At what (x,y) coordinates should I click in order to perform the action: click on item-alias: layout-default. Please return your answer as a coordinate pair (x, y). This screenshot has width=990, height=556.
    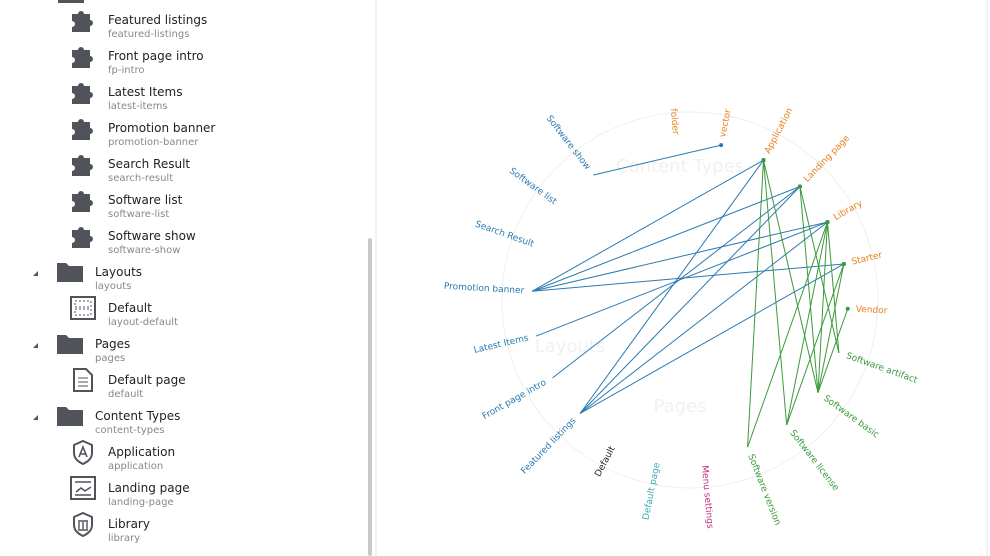
    Looking at the image, I should click on (143, 322).